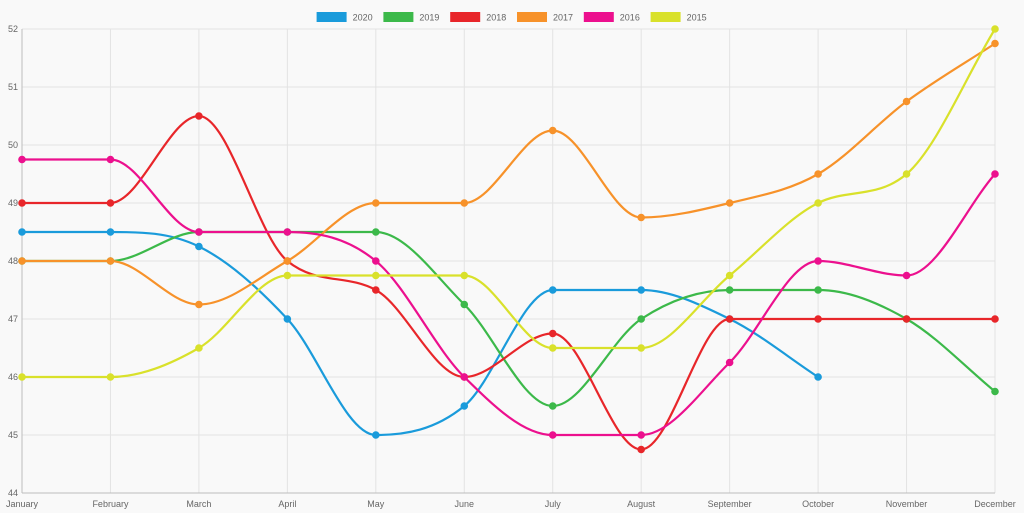 Image resolution: width=1024 pixels, height=513 pixels. Describe the element at coordinates (697, 18) in the screenshot. I see `legend-label-2015: 2015` at that location.